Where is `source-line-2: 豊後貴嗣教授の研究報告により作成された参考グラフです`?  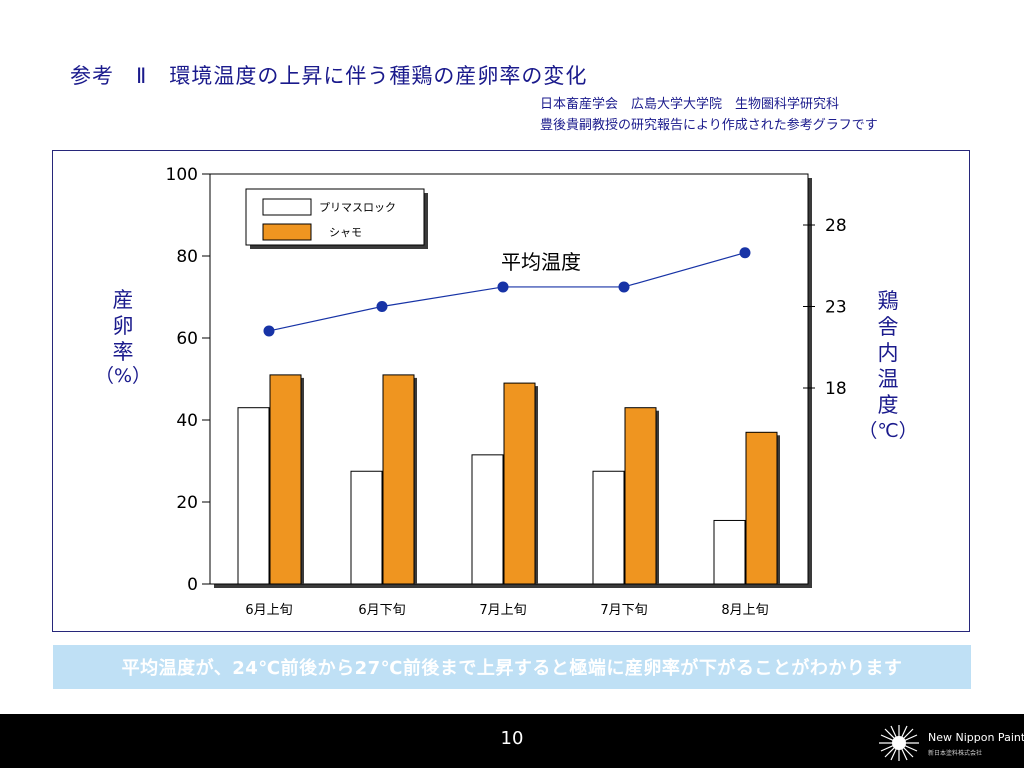
source-line-2: 豊後貴嗣教授の研究報告により作成された参考グラフです is located at coordinates (709, 125).